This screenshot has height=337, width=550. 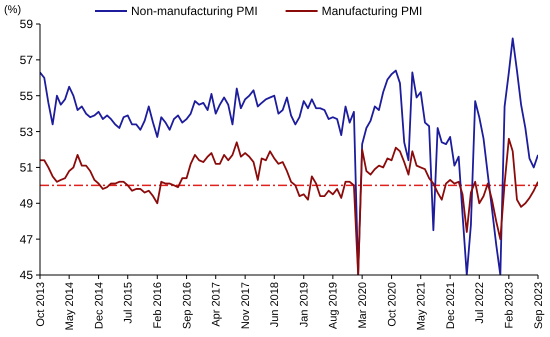 I want to click on y-tick-label: 53, so click(x=27, y=131).